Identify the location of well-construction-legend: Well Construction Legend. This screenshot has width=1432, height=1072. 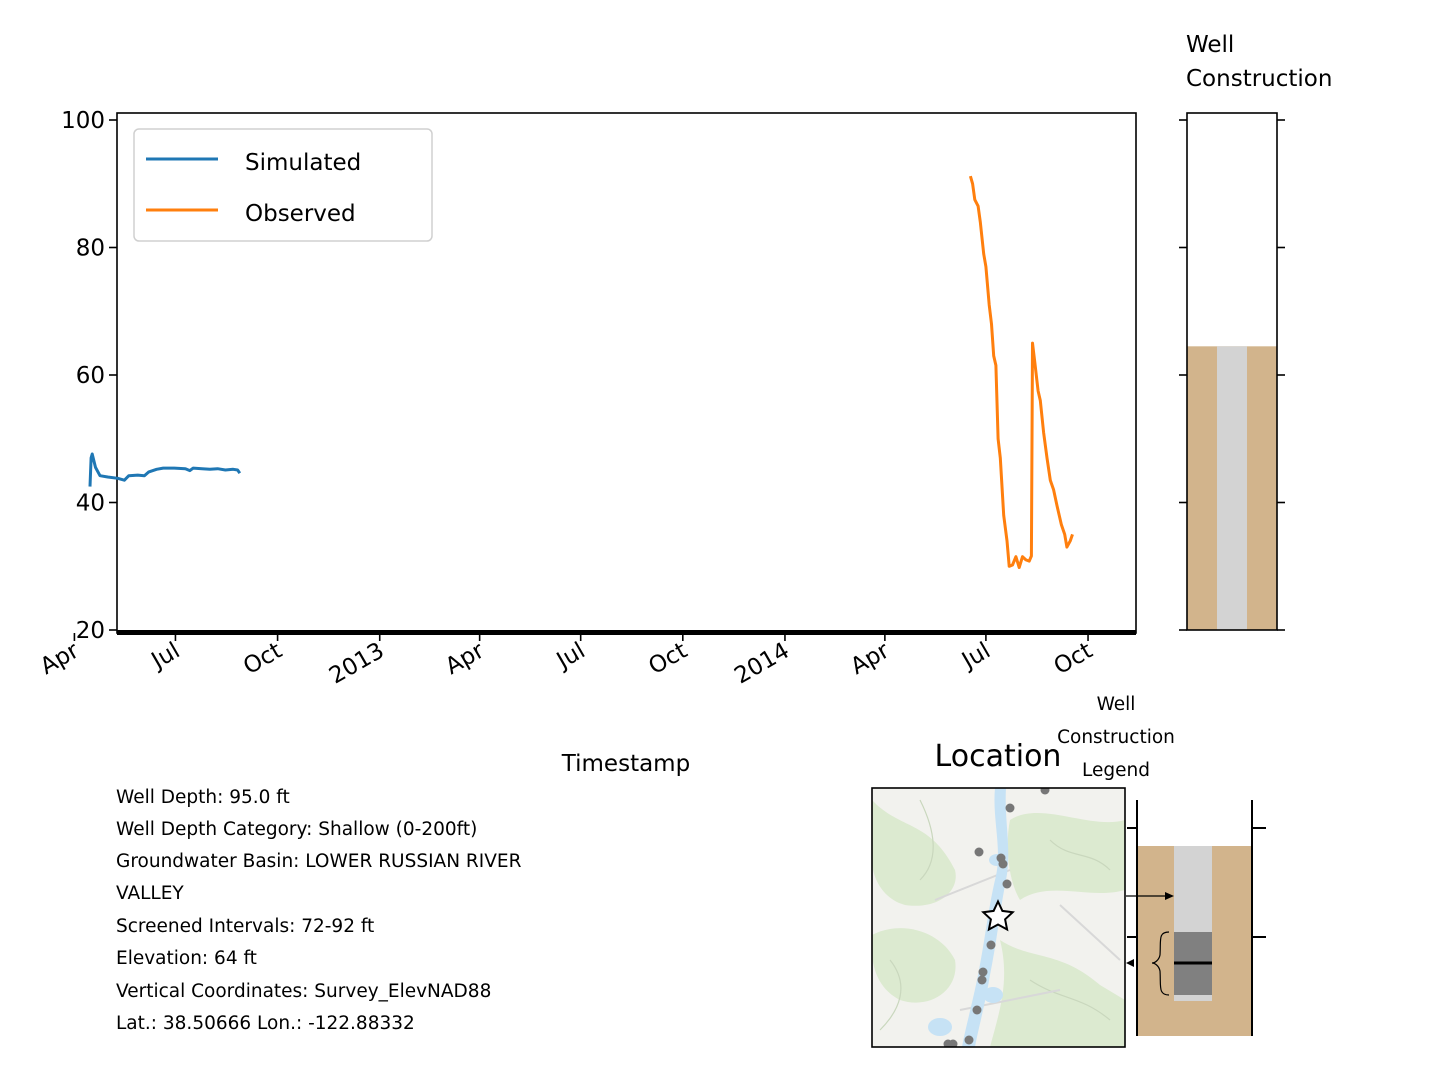
(1161, 865).